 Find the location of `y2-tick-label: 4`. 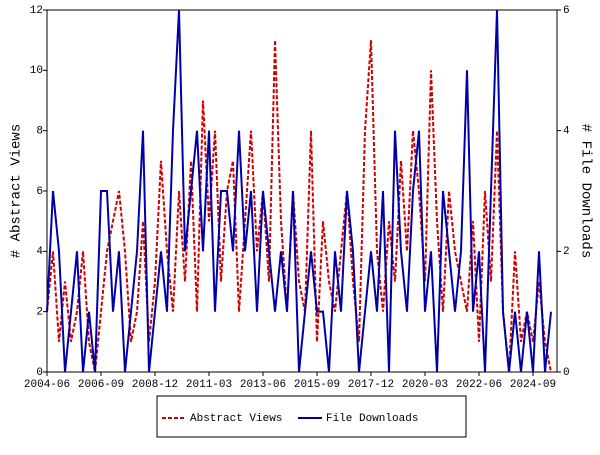

y2-tick-label: 4 is located at coordinates (566, 132).